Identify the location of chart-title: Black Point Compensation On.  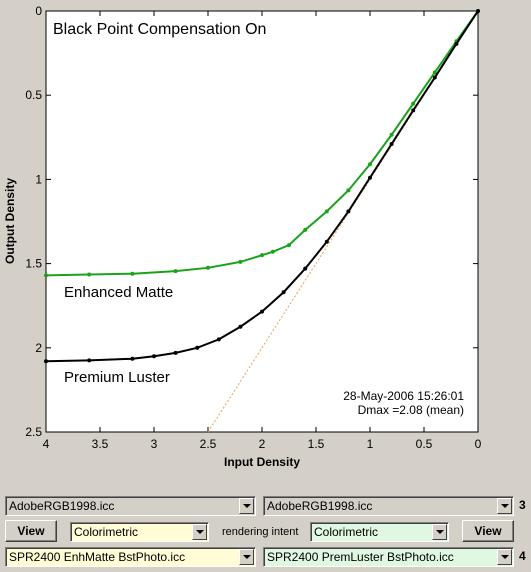
(159, 29).